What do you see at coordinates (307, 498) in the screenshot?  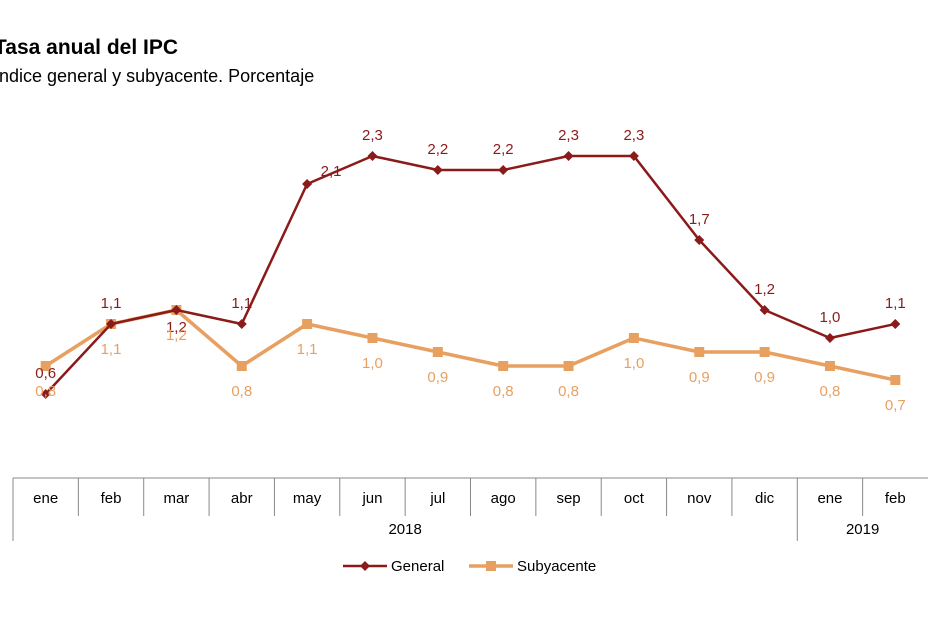 I see `tick-label: may` at bounding box center [307, 498].